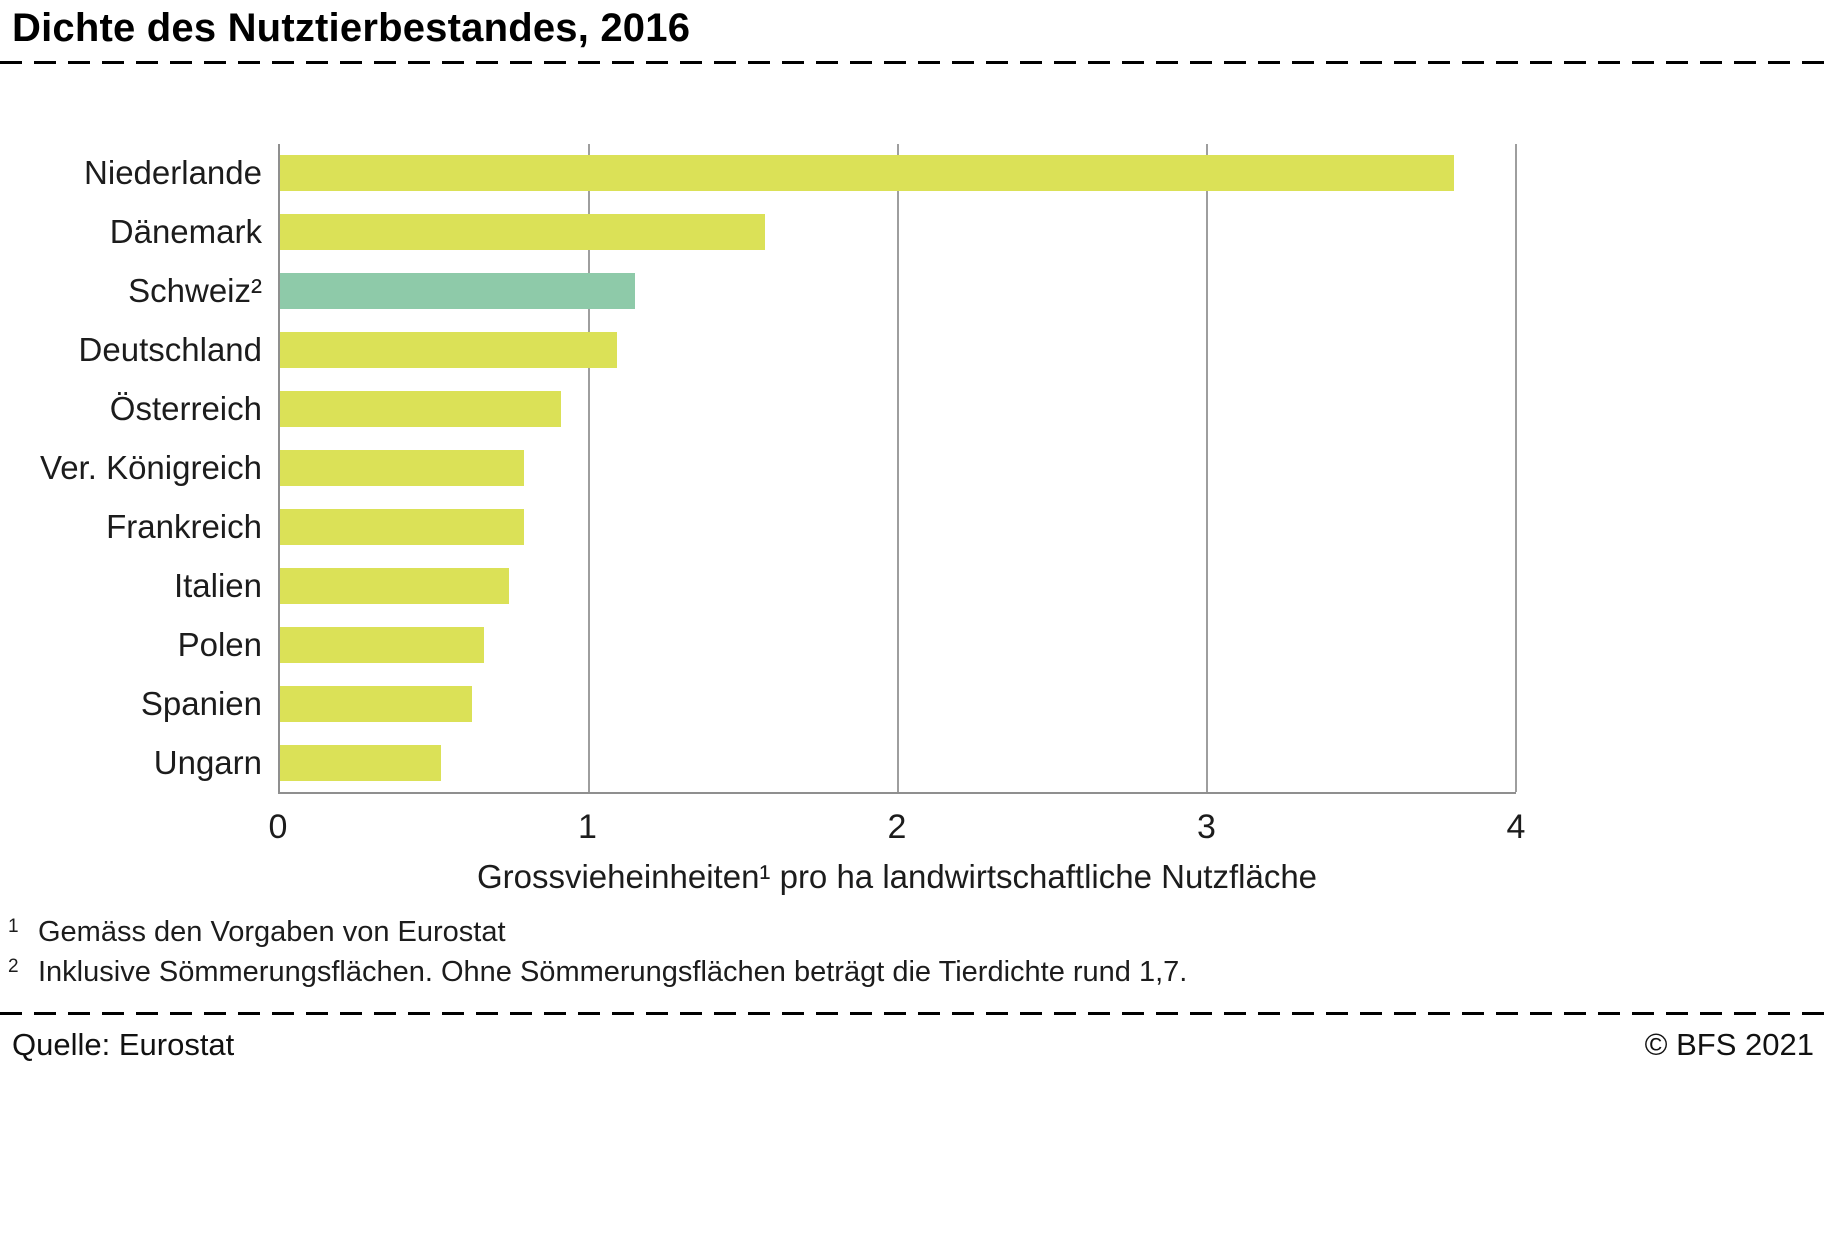 The image size is (1828, 1260). What do you see at coordinates (13, 926) in the screenshot?
I see `footnote-marker: 1` at bounding box center [13, 926].